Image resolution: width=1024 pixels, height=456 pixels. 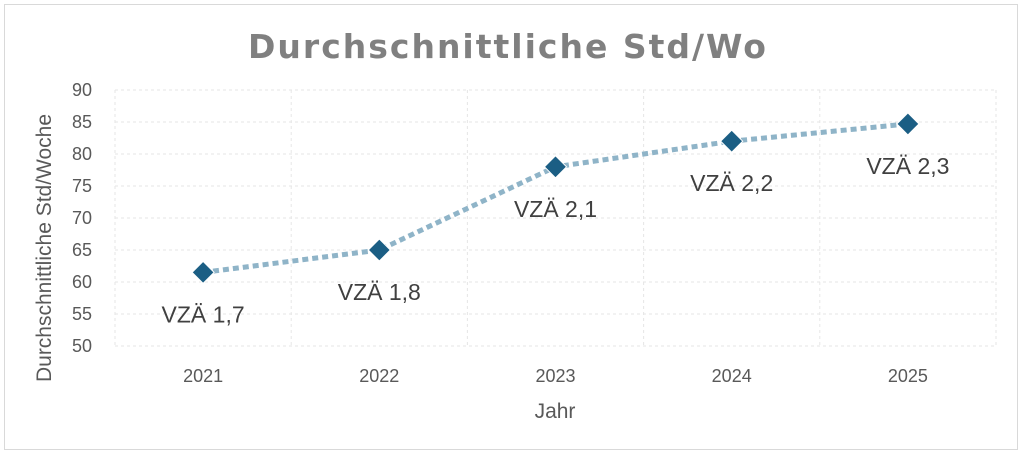 What do you see at coordinates (732, 376) in the screenshot?
I see `x-tick-label: 2024` at bounding box center [732, 376].